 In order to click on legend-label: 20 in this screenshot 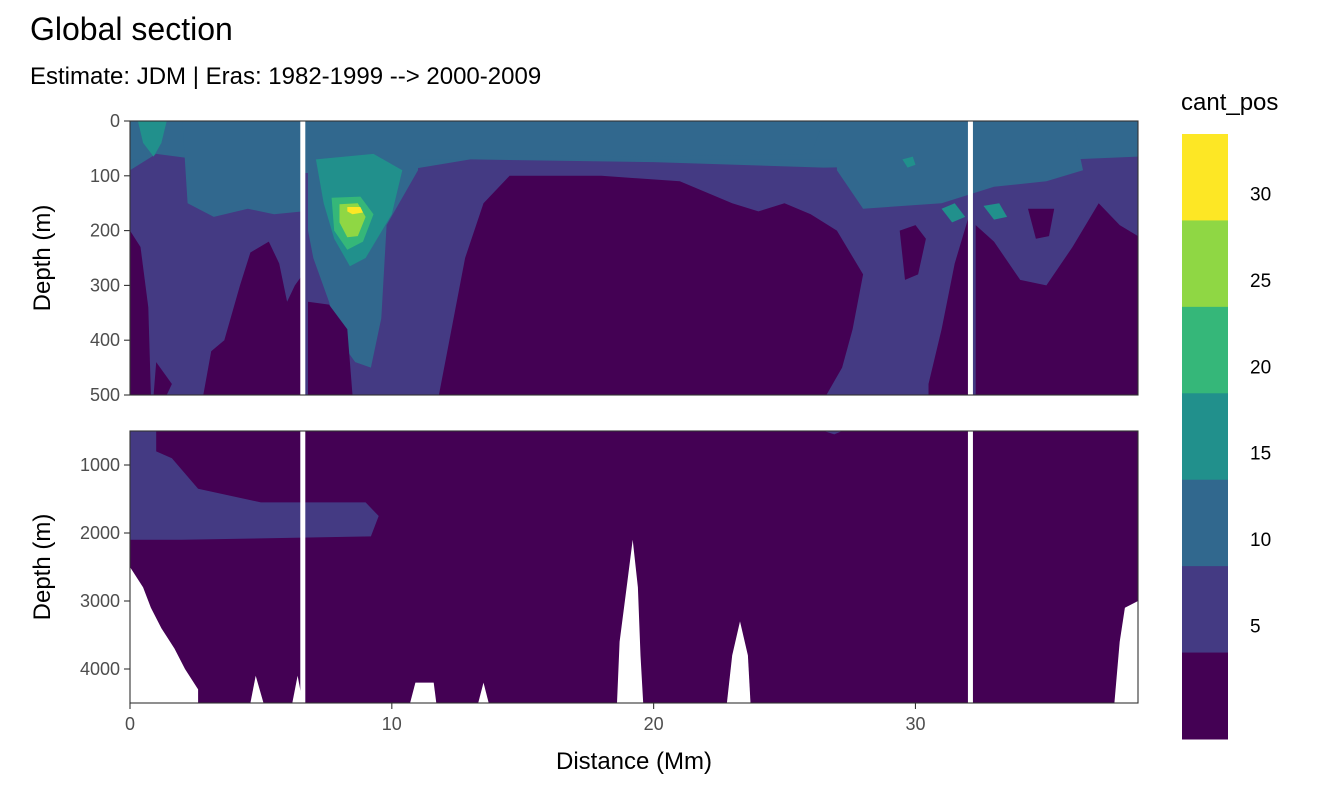, I will do `click(1260, 367)`.